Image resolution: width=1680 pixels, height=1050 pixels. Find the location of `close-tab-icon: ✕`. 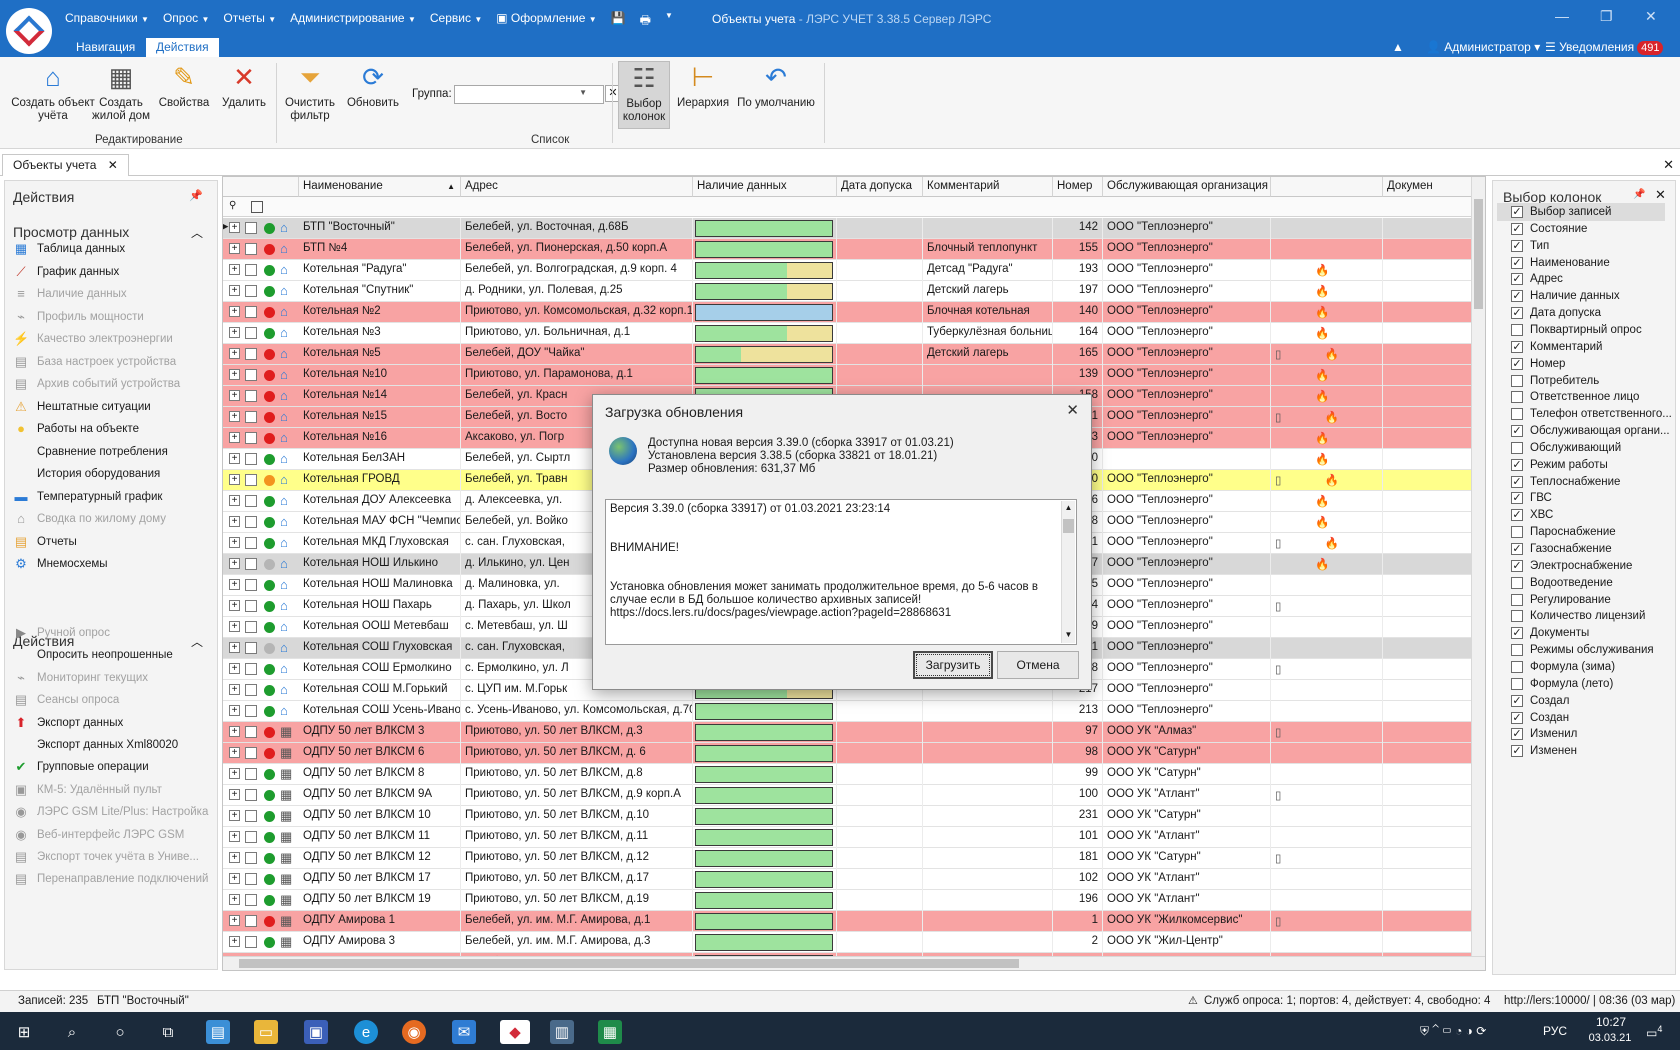

close-tab-icon: ✕ is located at coordinates (112, 165).